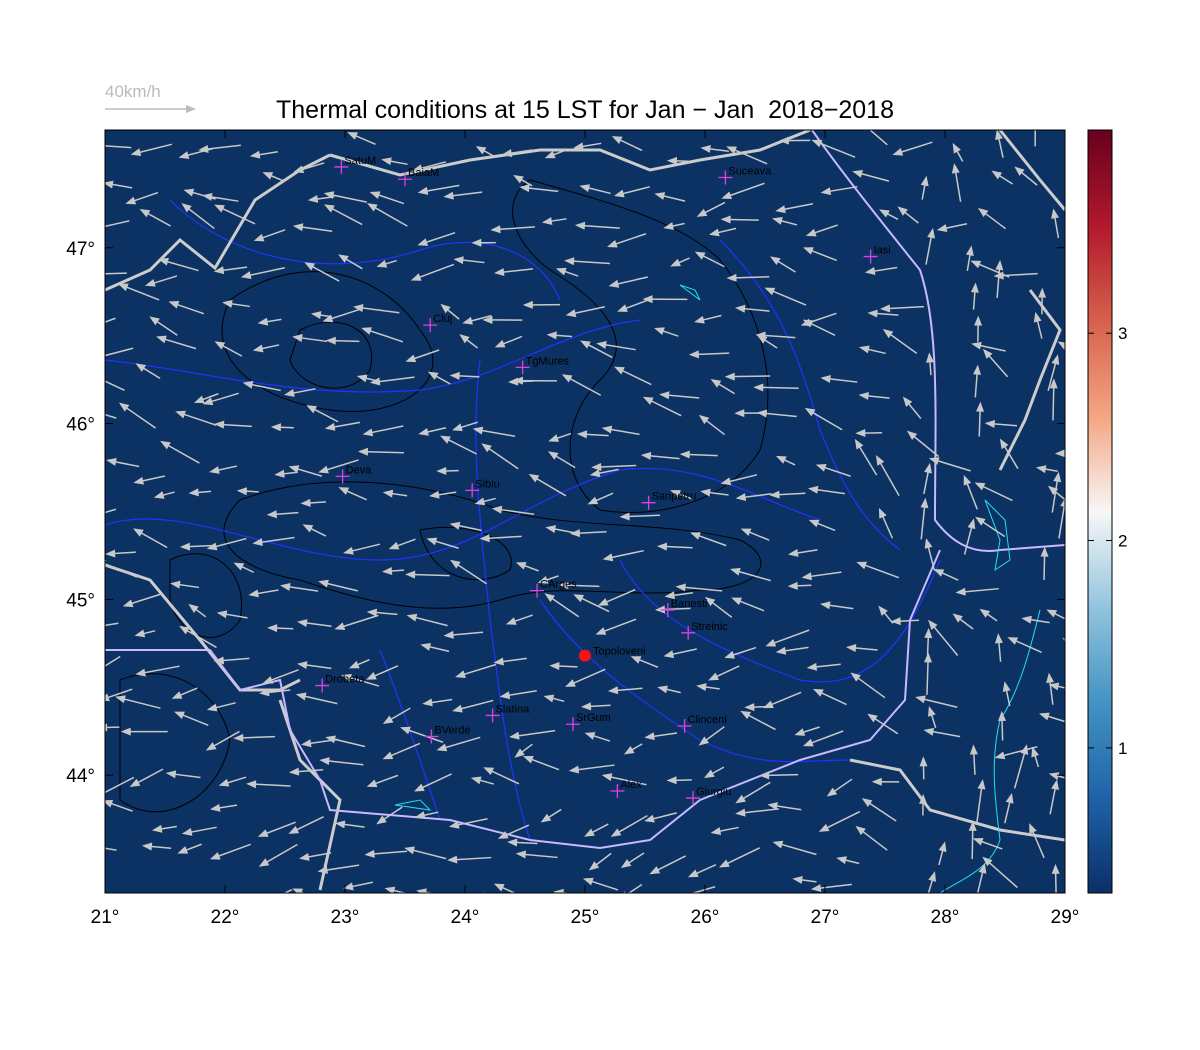  I want to click on station-label: Giurgiu, so click(713, 792).